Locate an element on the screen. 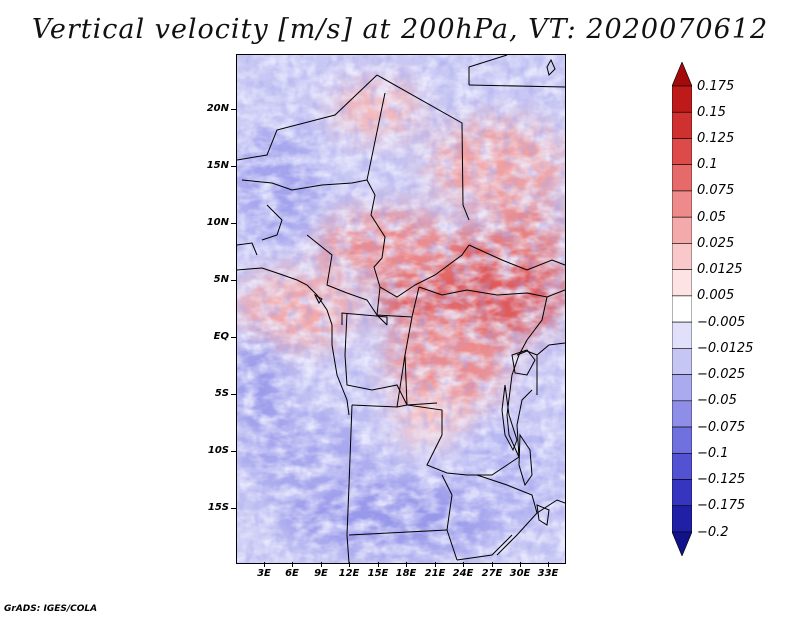 The height and width of the screenshot is (618, 800). colorbar-label: 0.05 is located at coordinates (711, 217).